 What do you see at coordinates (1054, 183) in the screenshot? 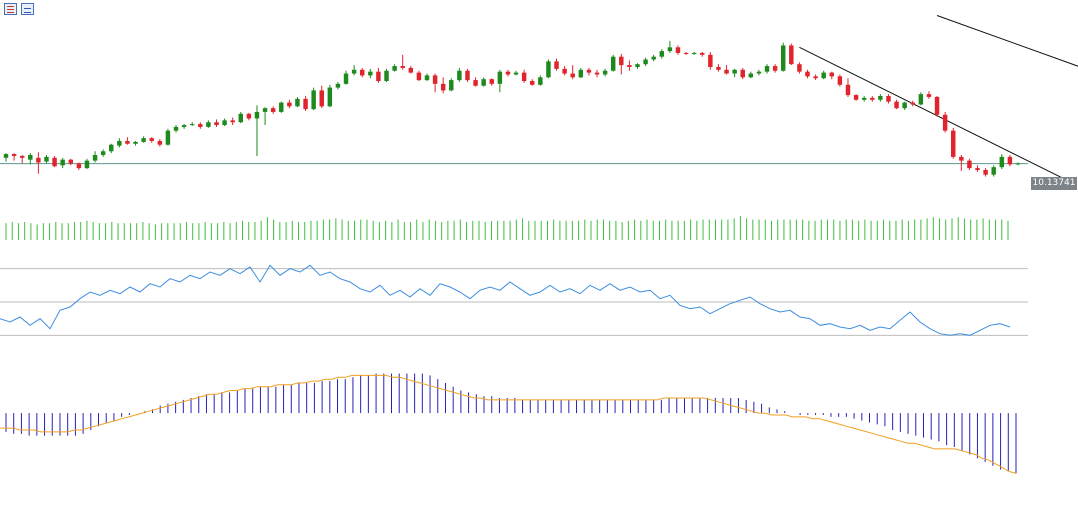
I see `current-price-label: 10.13741` at bounding box center [1054, 183].